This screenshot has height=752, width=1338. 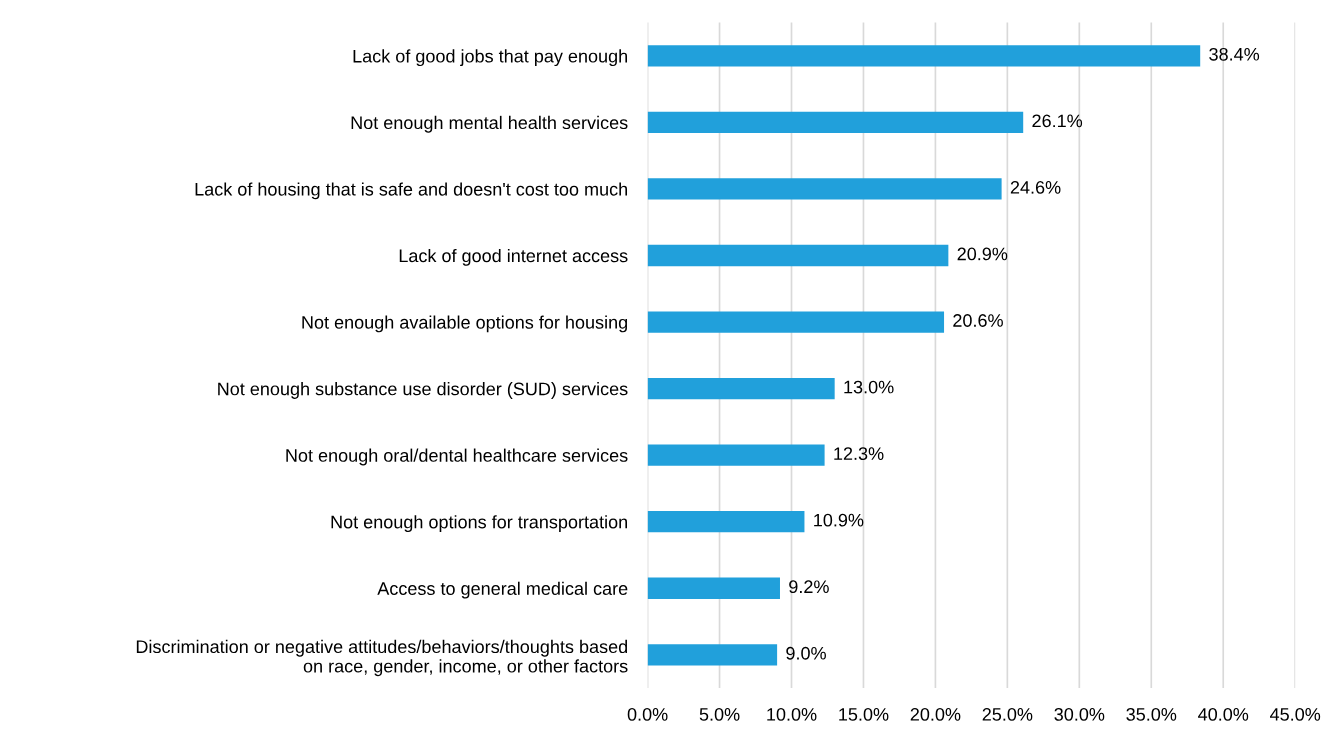 What do you see at coordinates (792, 714) in the screenshot?
I see `x-tick-label: 10.0%` at bounding box center [792, 714].